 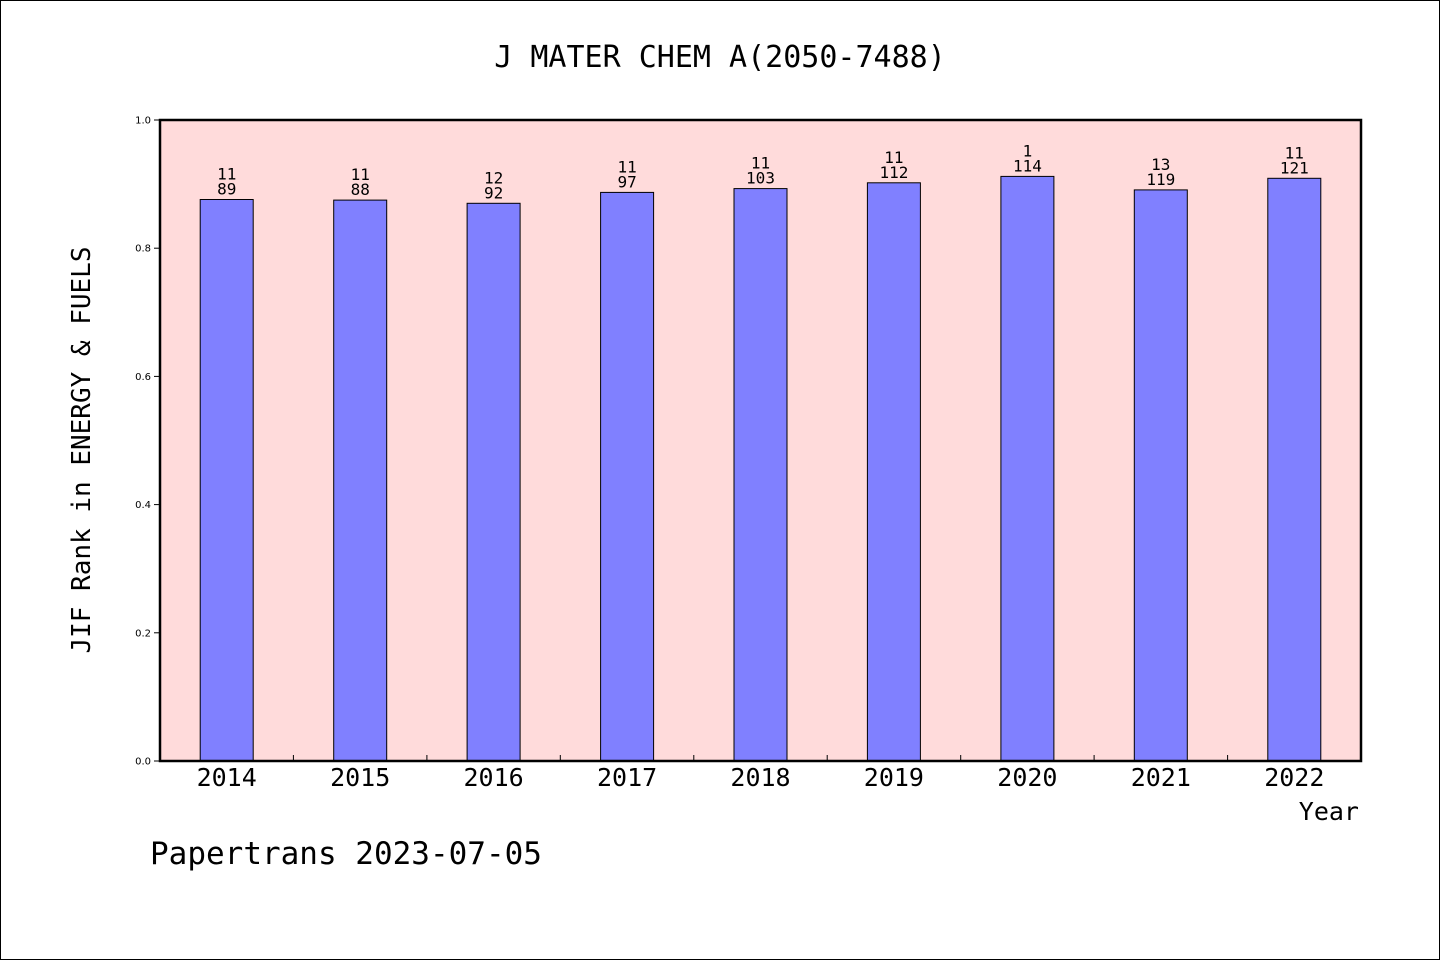 I want to click on bar-rank-label-2014: 11, so click(x=226, y=174).